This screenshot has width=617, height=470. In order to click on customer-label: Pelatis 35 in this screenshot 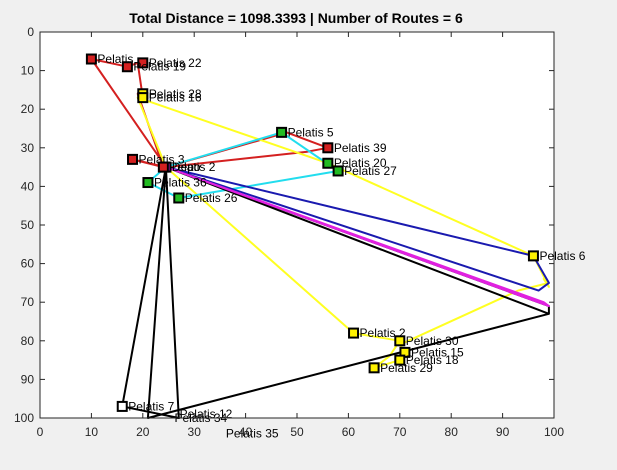, I will do `click(252, 433)`.